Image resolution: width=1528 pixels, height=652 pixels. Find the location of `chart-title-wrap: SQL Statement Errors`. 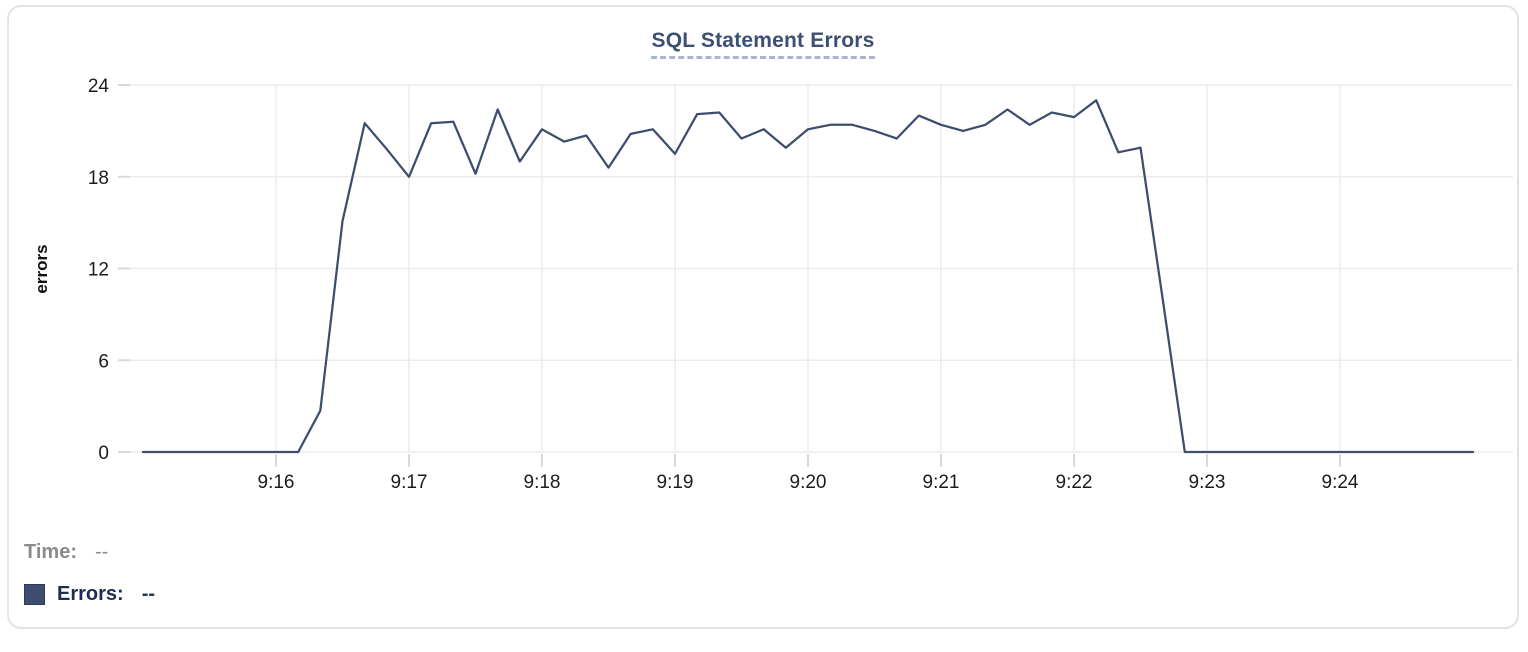

chart-title-wrap: SQL Statement Errors is located at coordinates (763, 44).